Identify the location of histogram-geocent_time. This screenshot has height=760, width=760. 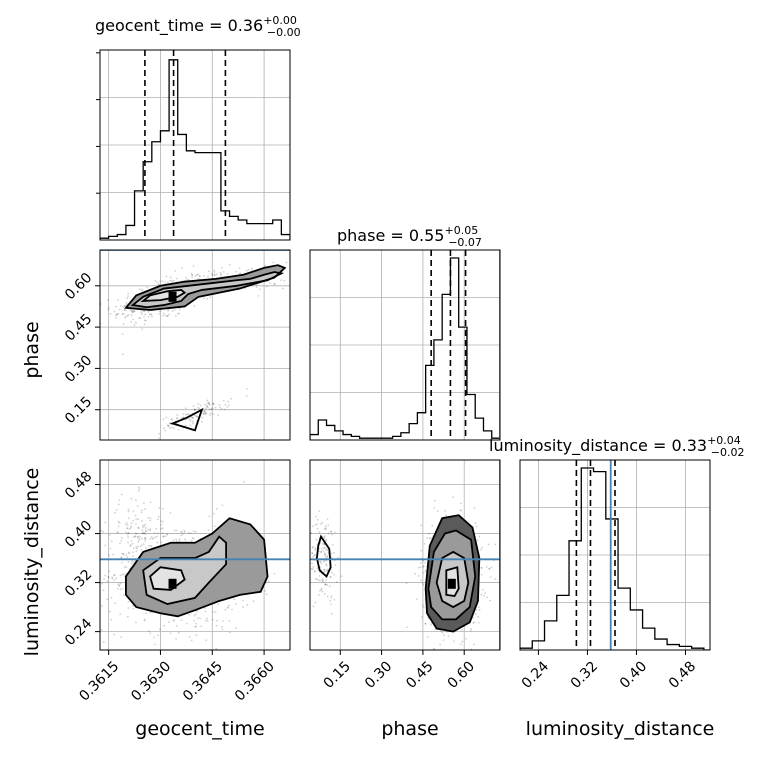
(195, 149).